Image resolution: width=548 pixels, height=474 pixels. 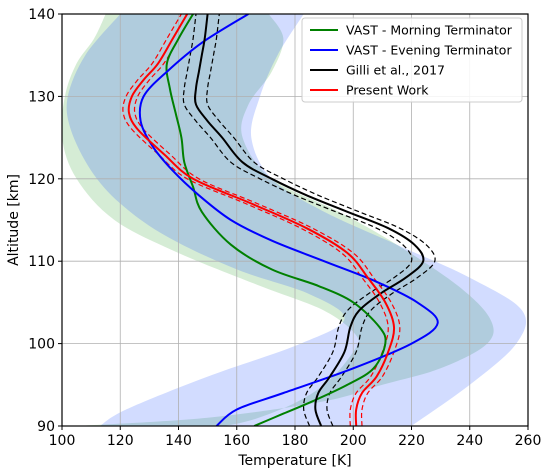 What do you see at coordinates (395, 70) in the screenshot?
I see `legend-label: Gilli et al., 2017` at bounding box center [395, 70].